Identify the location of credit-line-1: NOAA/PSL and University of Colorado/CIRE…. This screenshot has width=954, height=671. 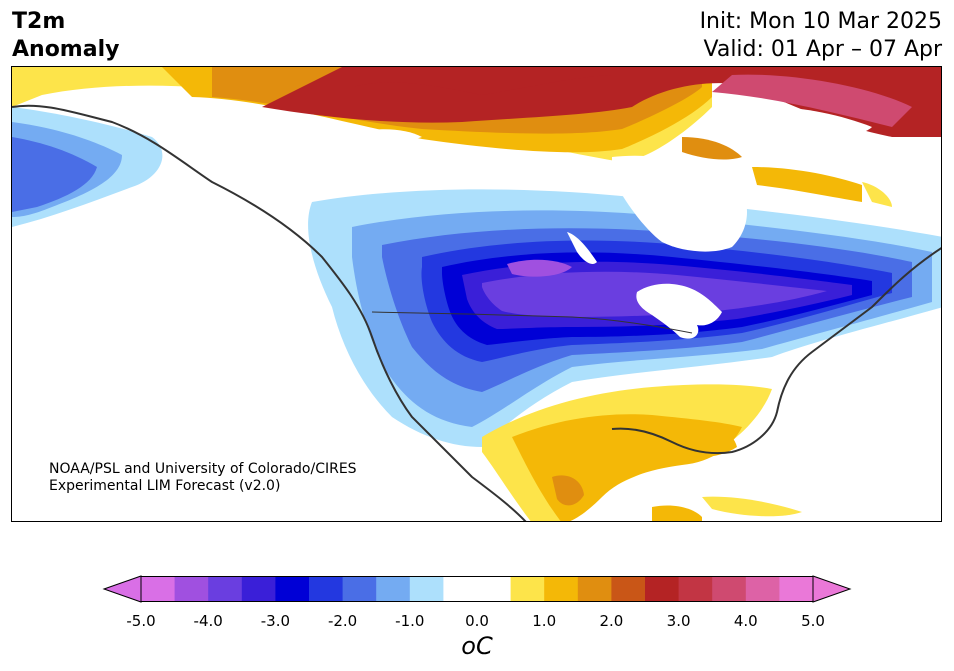
(203, 469).